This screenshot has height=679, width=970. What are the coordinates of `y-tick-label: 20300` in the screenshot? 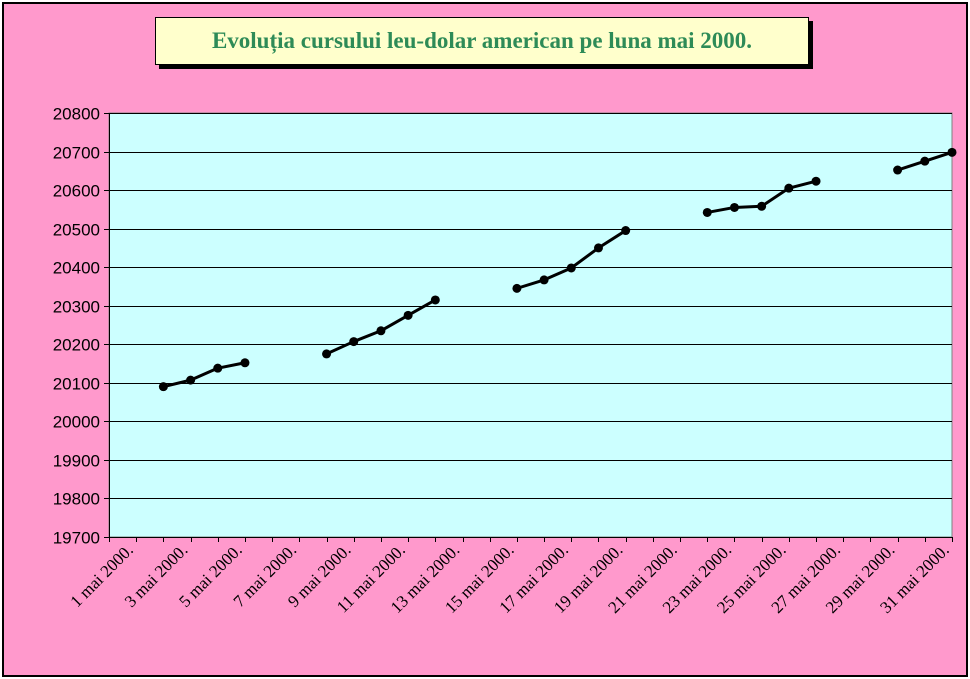 It's located at (76, 307).